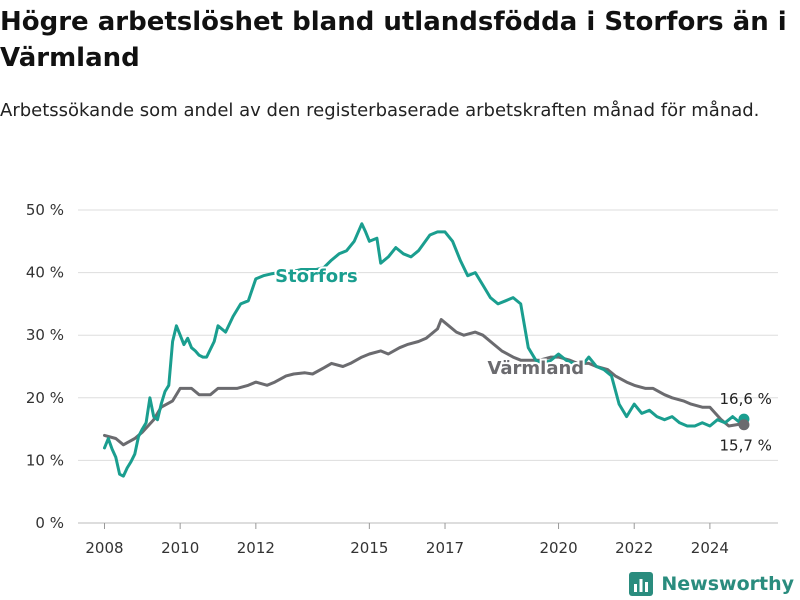 Image resolution: width=800 pixels, height=600 pixels. Describe the element at coordinates (445, 548) in the screenshot. I see `x-tick-label: 2017` at that location.